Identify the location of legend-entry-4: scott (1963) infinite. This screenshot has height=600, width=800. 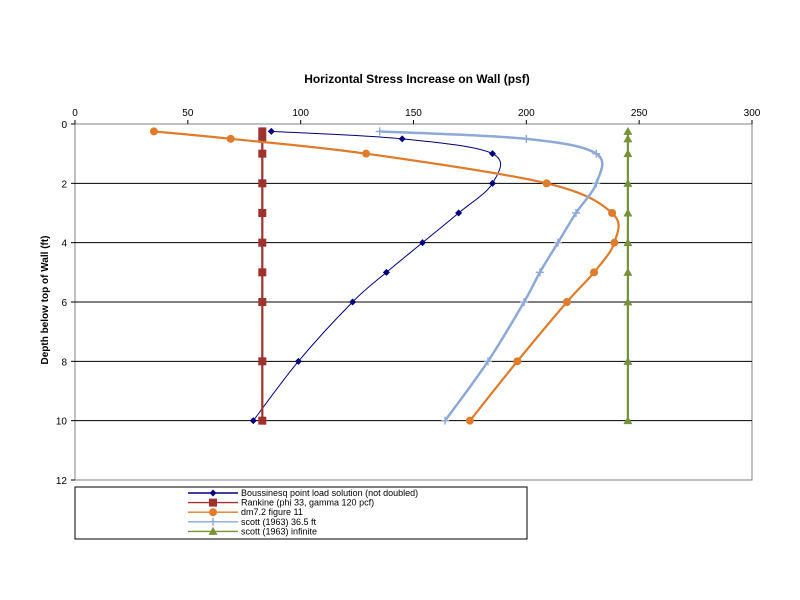
(252, 531).